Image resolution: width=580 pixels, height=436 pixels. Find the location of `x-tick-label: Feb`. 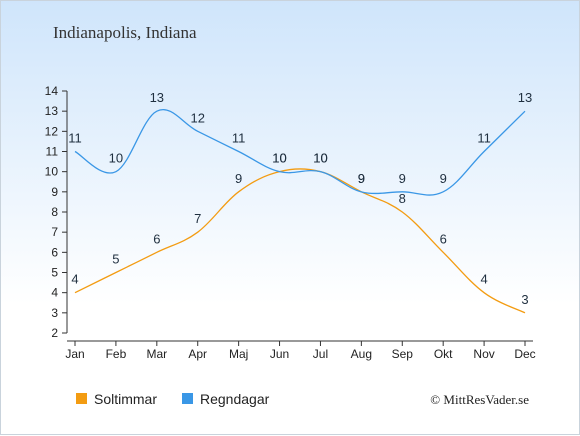

x-tick-label: Feb is located at coordinates (116, 354).